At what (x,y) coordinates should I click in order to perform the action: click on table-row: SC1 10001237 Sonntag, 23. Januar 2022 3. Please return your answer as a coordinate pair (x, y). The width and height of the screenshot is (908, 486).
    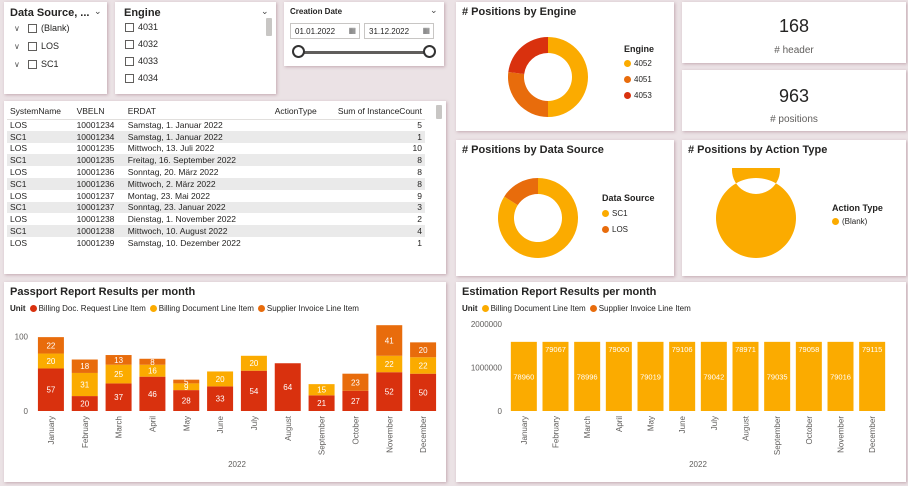
    Looking at the image, I should click on (216, 207).